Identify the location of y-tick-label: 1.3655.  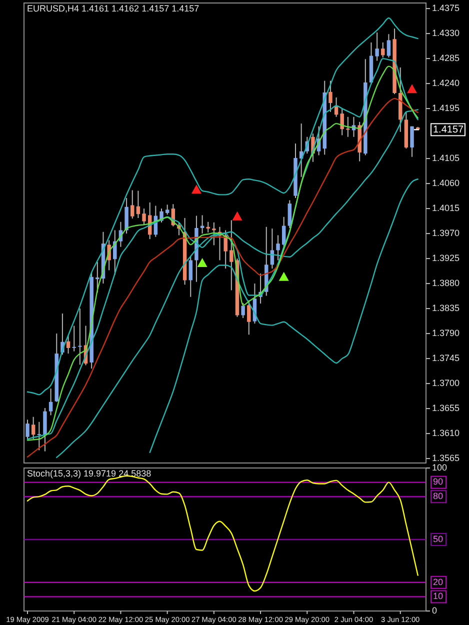
(446, 407).